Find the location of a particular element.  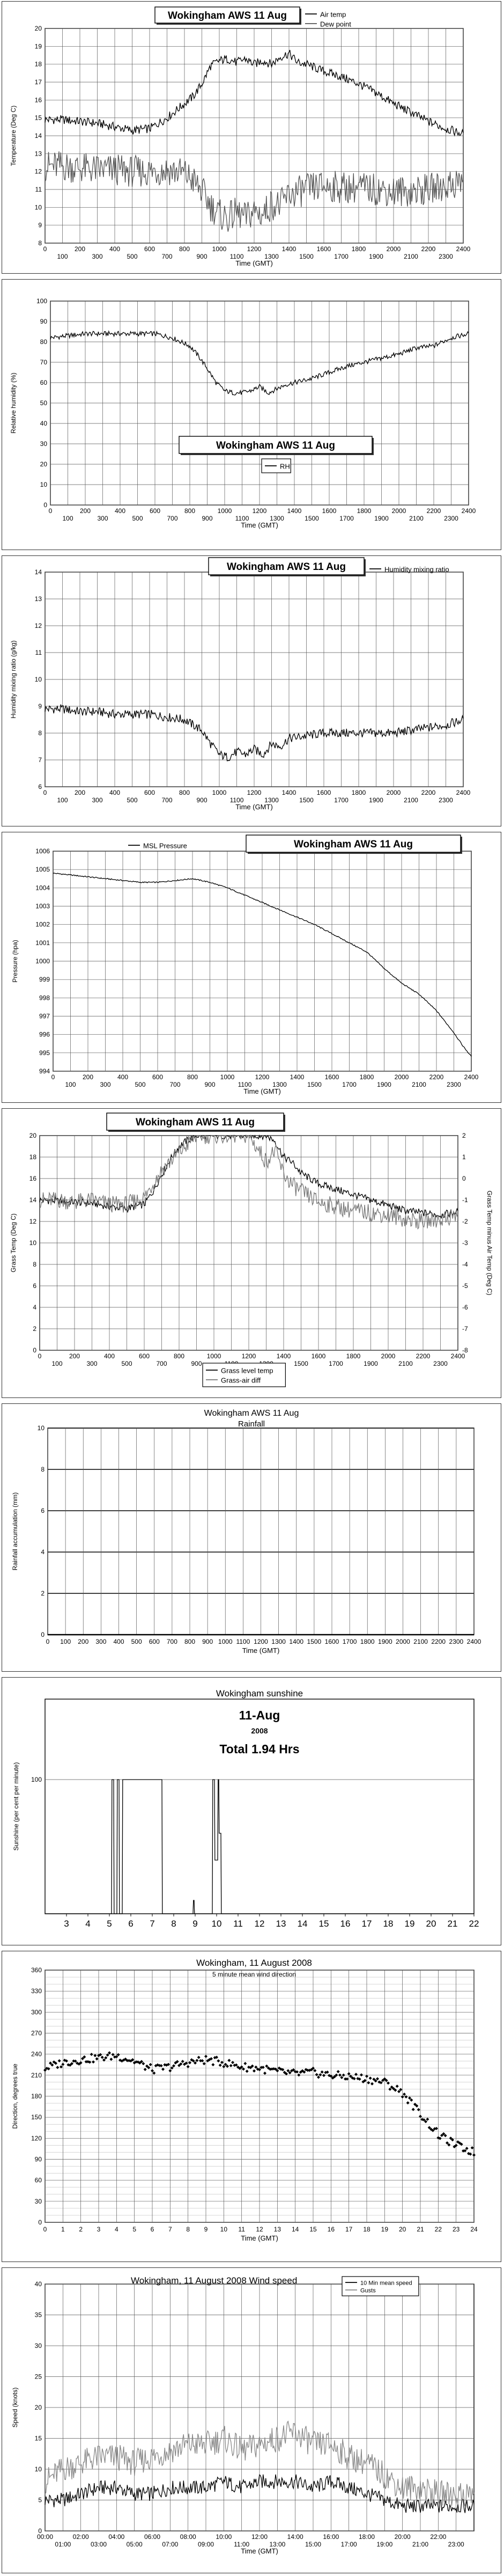

chart-5-y-tick-label: 20 is located at coordinates (33, 1135).